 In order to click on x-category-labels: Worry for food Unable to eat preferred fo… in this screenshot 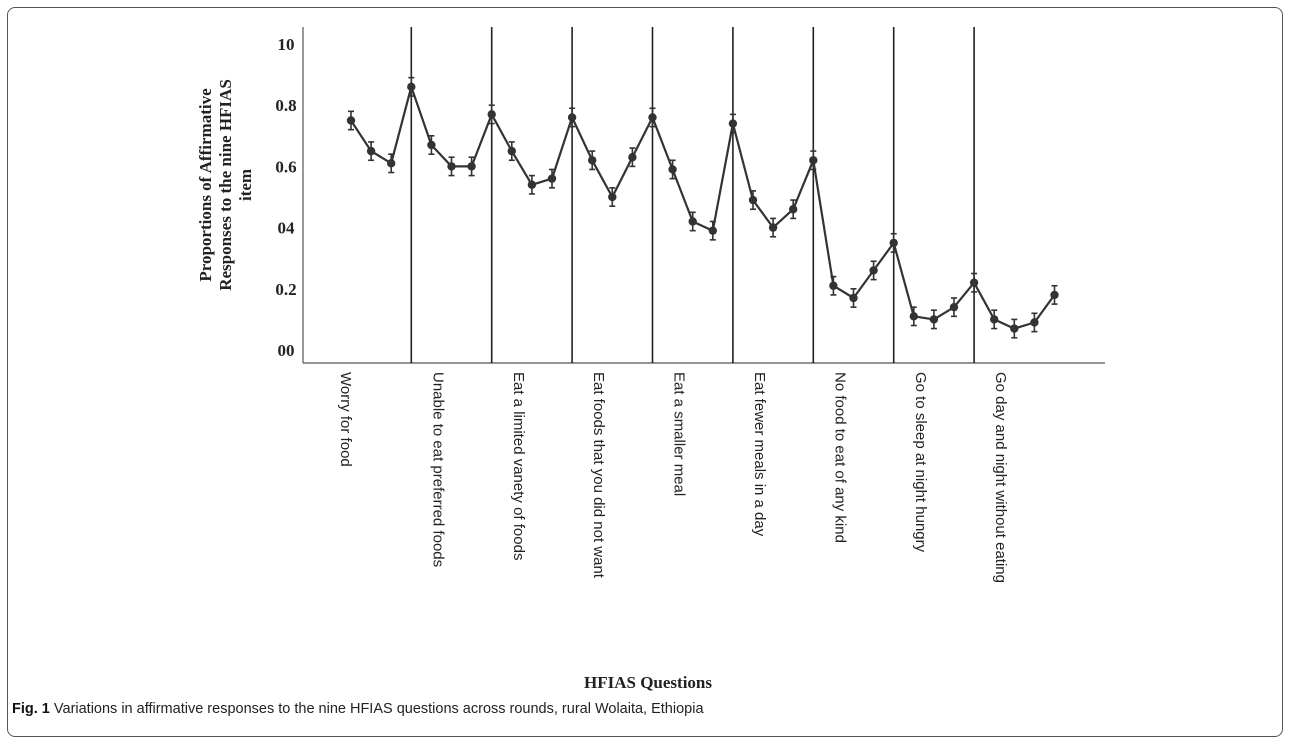, I will do `click(673, 477)`.